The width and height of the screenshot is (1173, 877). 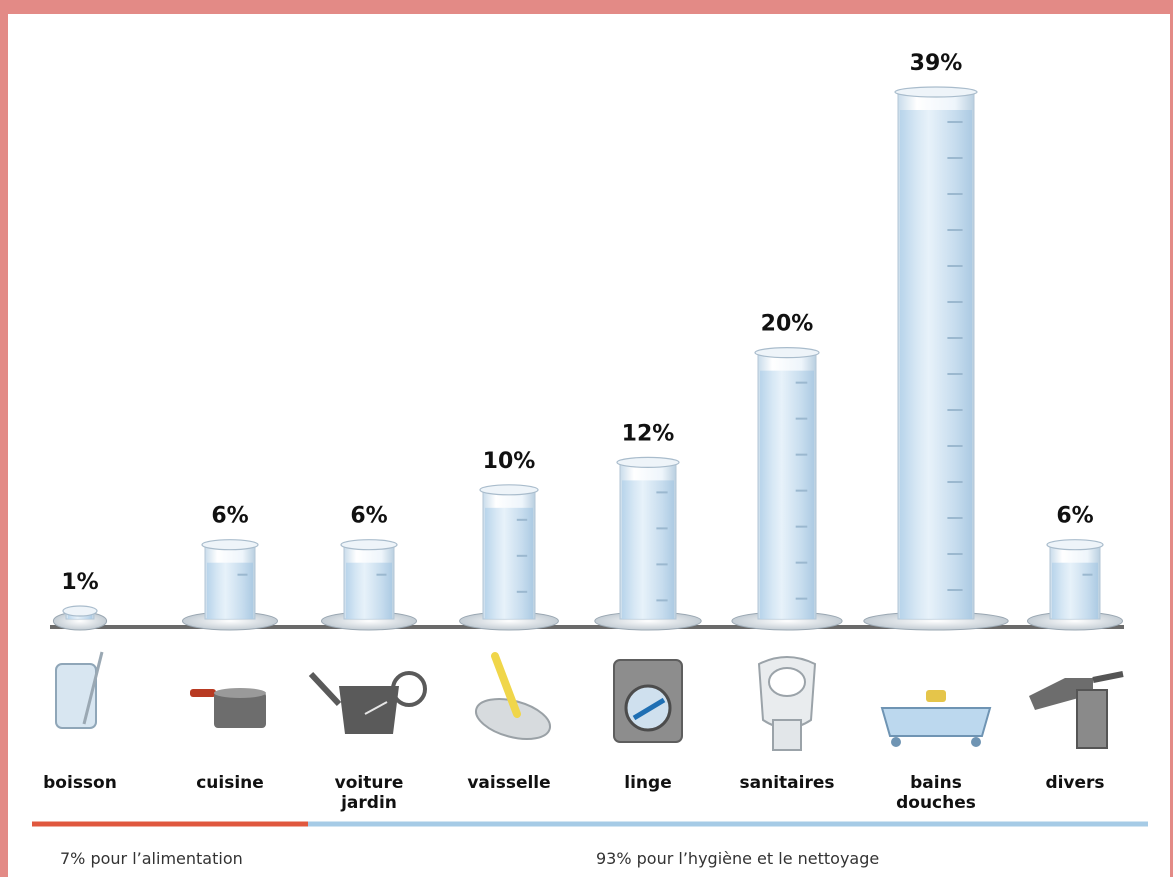 I want to click on value-label-linge: 12%, so click(x=648, y=433).